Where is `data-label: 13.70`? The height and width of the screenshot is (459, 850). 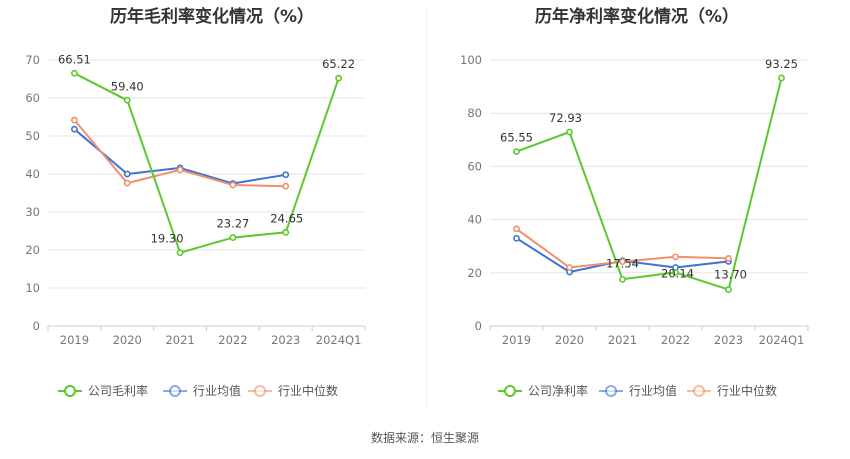 data-label: 13.70 is located at coordinates (730, 275).